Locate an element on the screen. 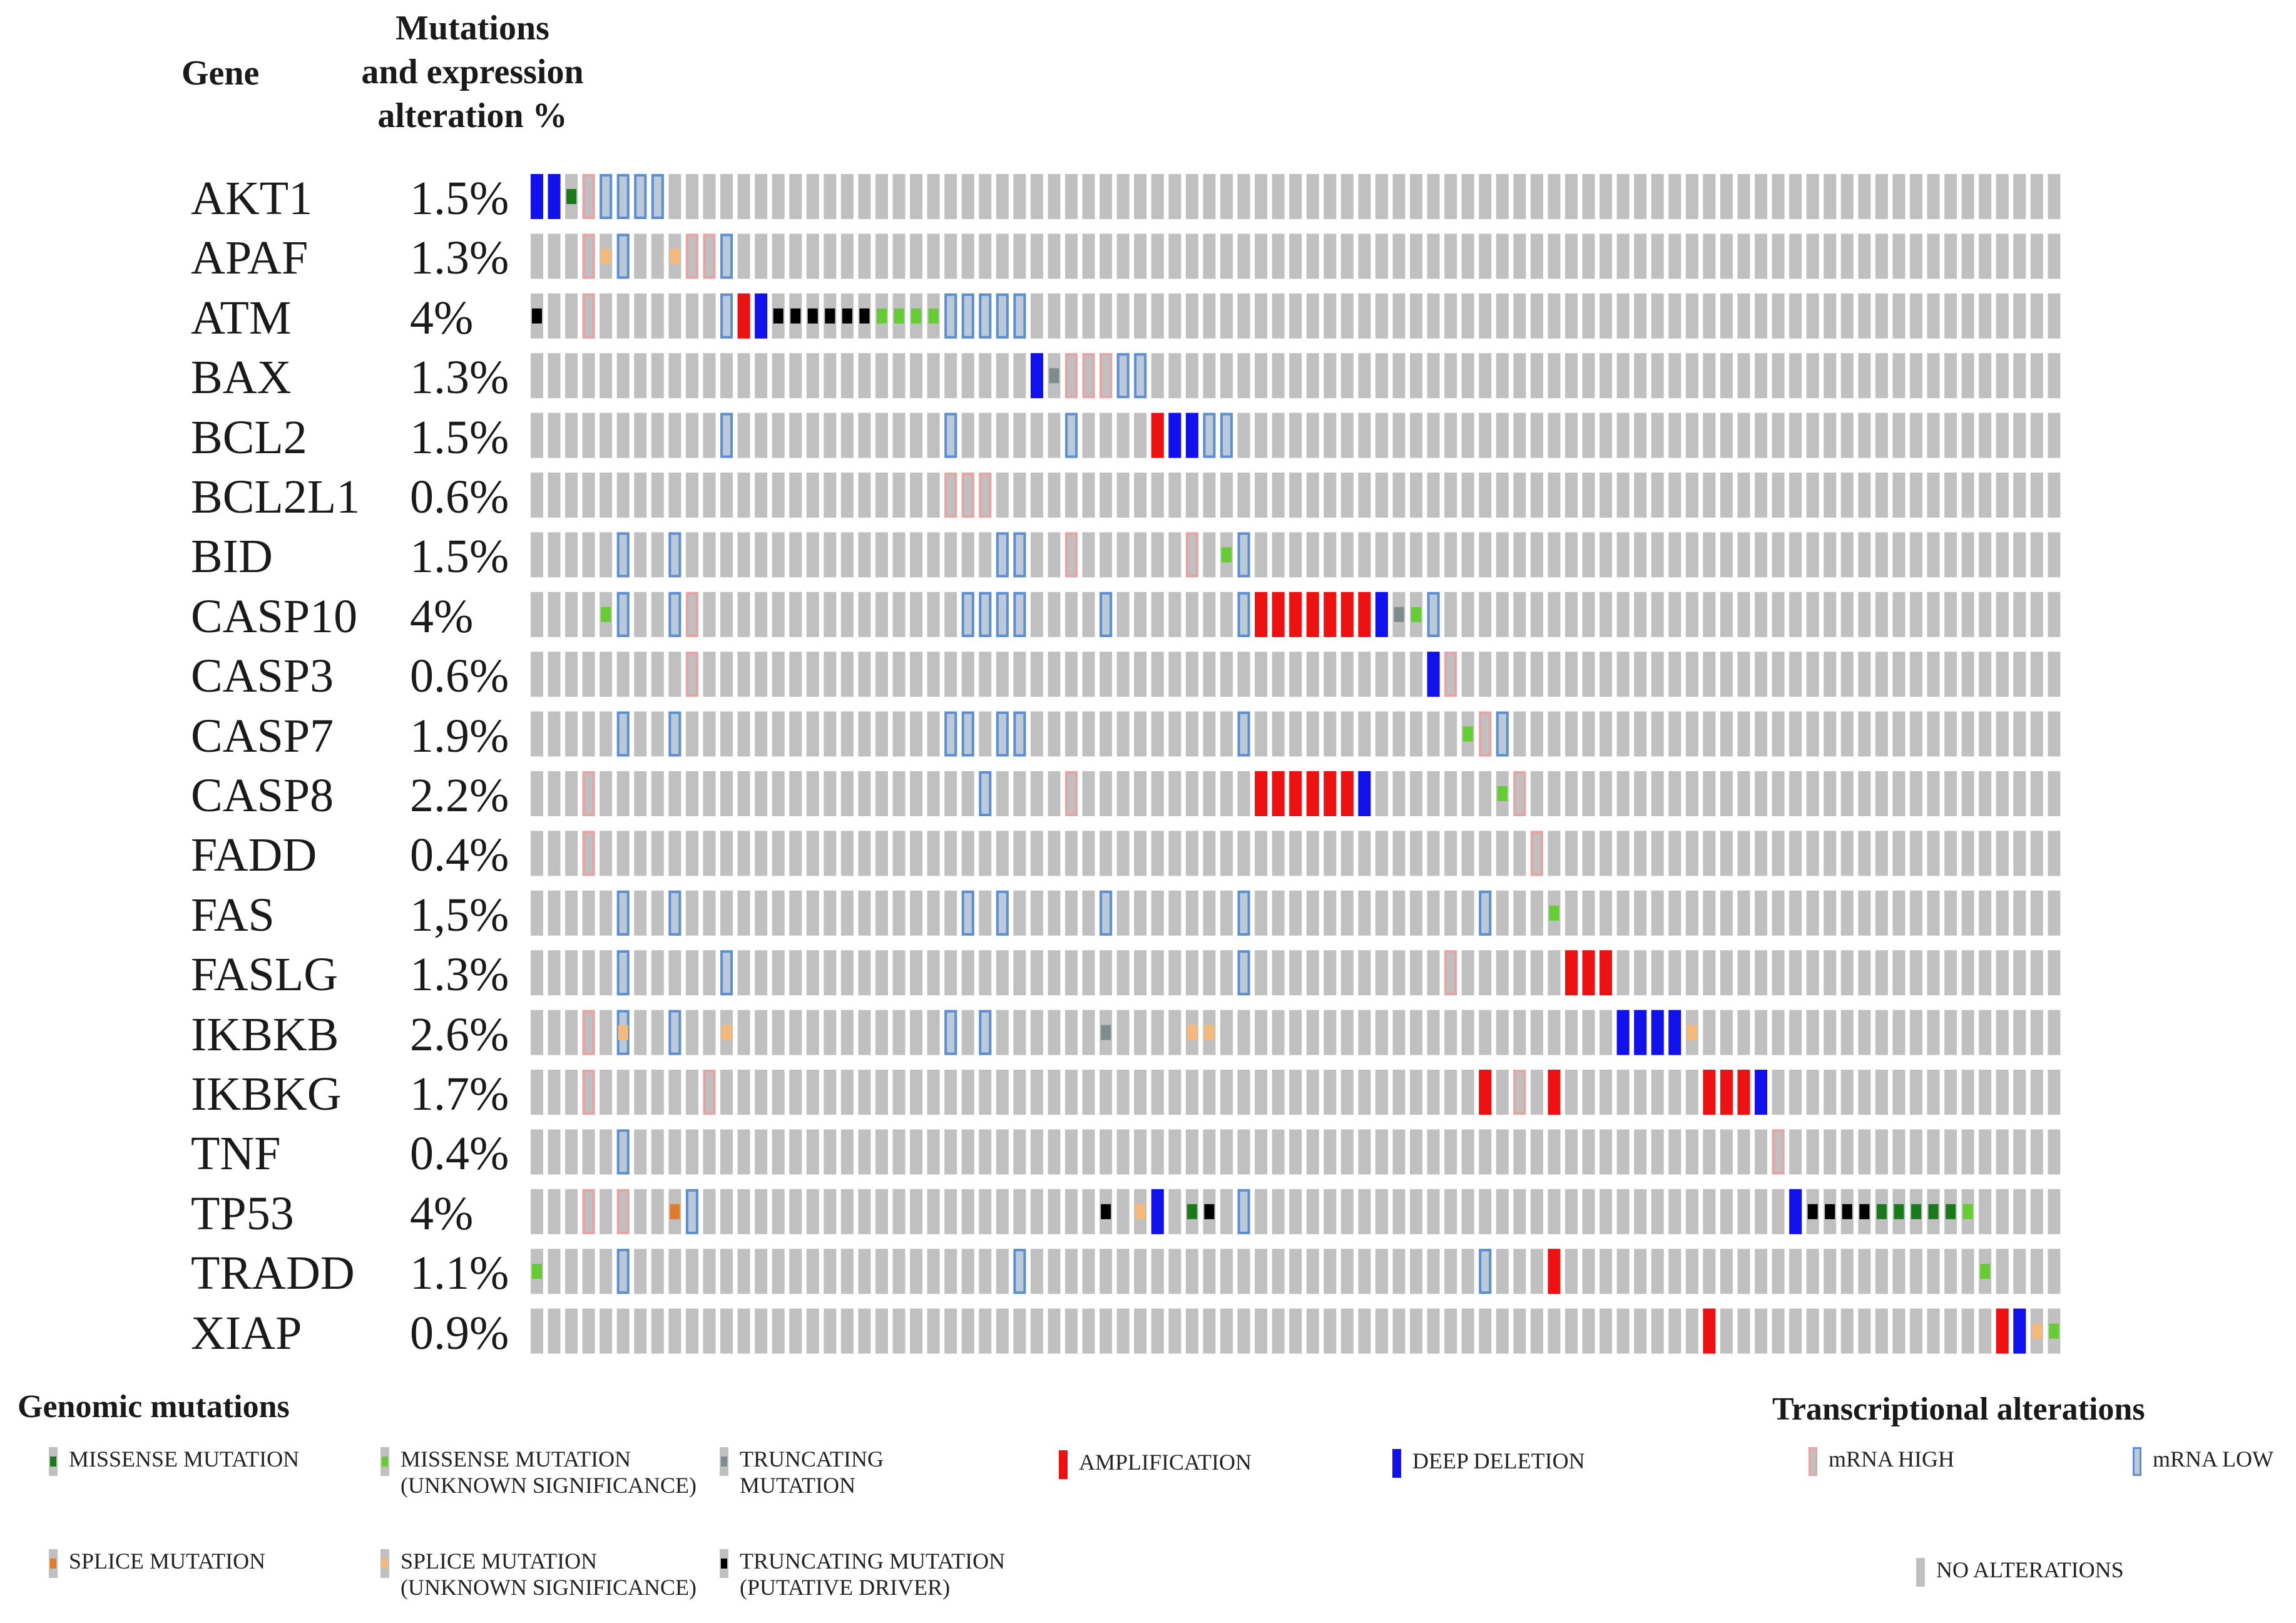 Image resolution: width=2296 pixels, height=1623 pixels. alteration-pct-tp53: 4% is located at coordinates (442, 1213).